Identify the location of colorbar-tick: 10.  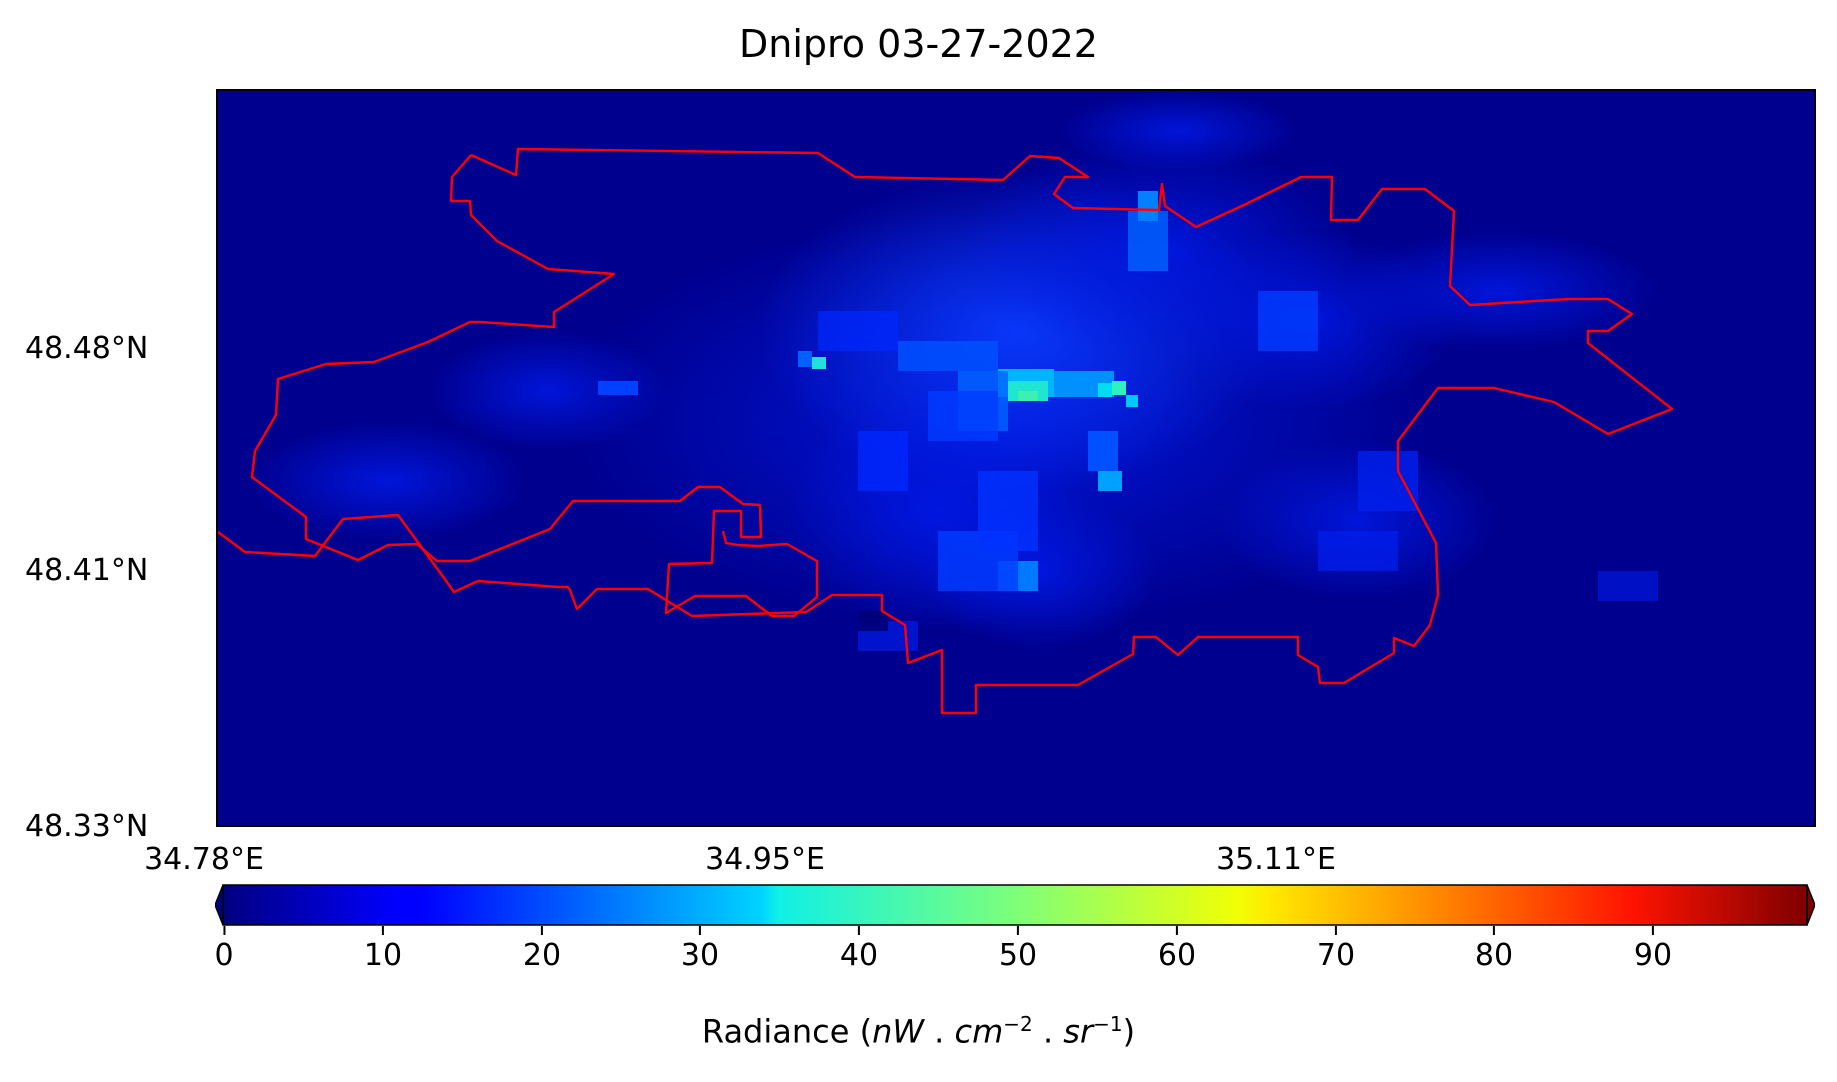
(383, 948).